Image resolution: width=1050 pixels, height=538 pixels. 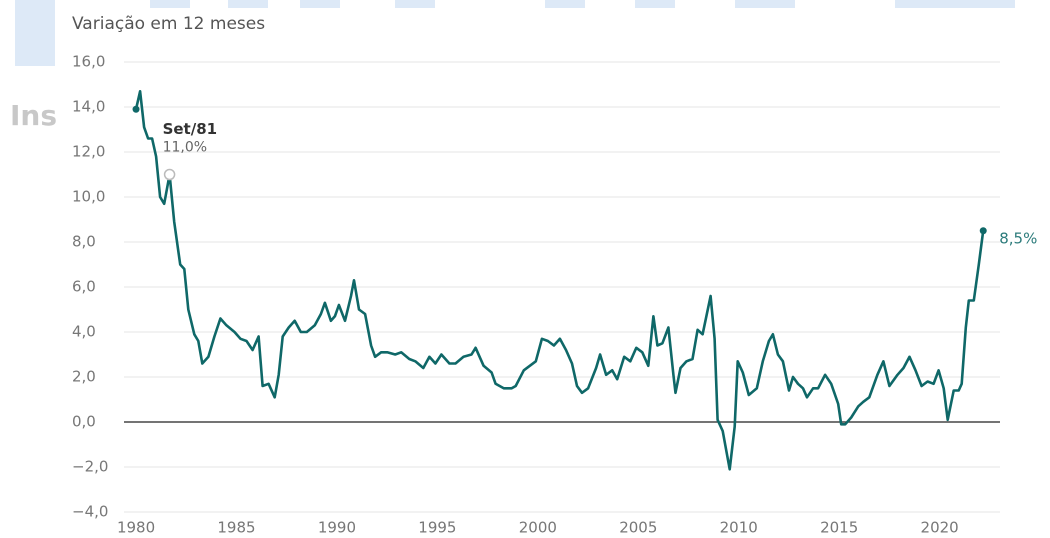 What do you see at coordinates (90, 512) in the screenshot?
I see `y-tick-label: −4,0` at bounding box center [90, 512].